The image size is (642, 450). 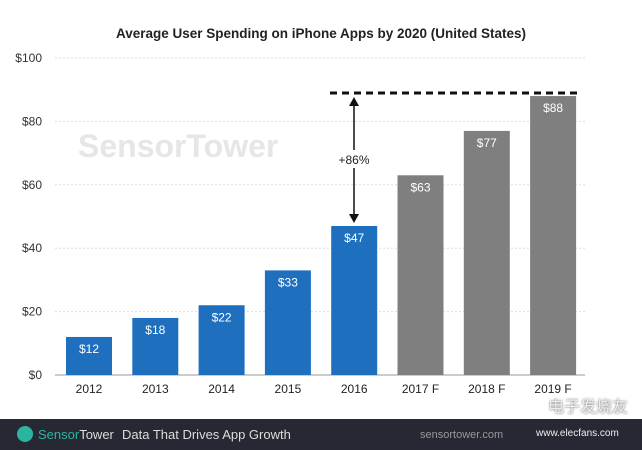 I want to click on arrow-up-icon, so click(x=354, y=102).